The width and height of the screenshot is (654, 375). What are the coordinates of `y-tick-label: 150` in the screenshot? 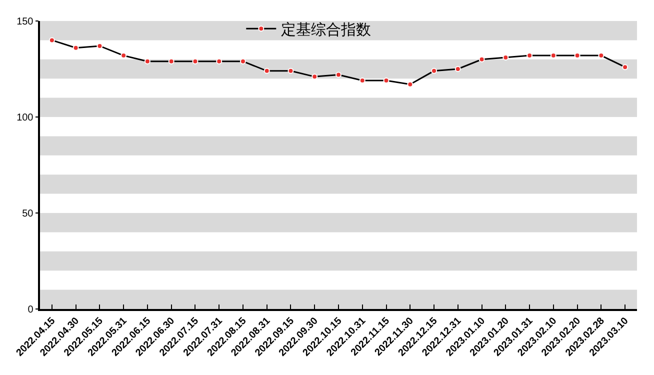 It's located at (25, 22).